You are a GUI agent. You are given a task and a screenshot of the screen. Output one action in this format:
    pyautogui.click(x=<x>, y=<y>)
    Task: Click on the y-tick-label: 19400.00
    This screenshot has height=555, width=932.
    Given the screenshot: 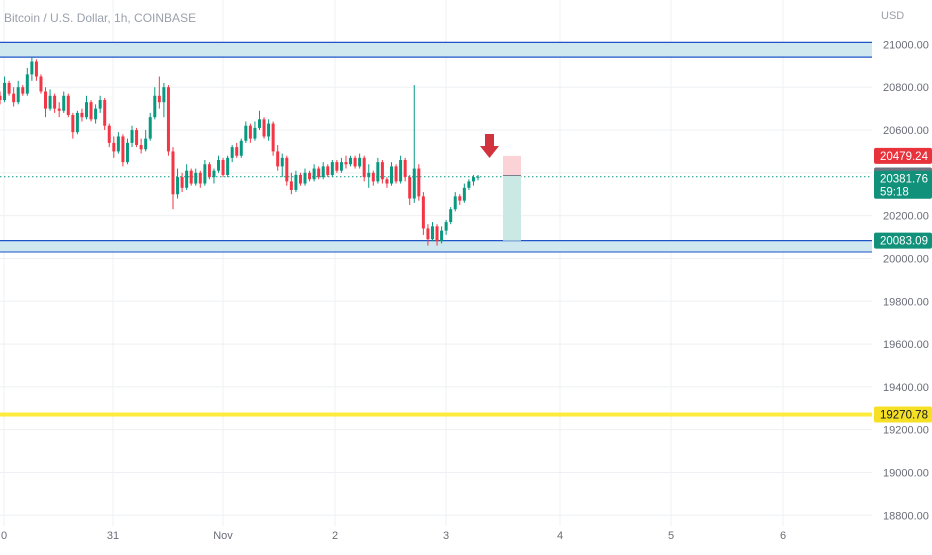 What is the action you would take?
    pyautogui.click(x=906, y=388)
    